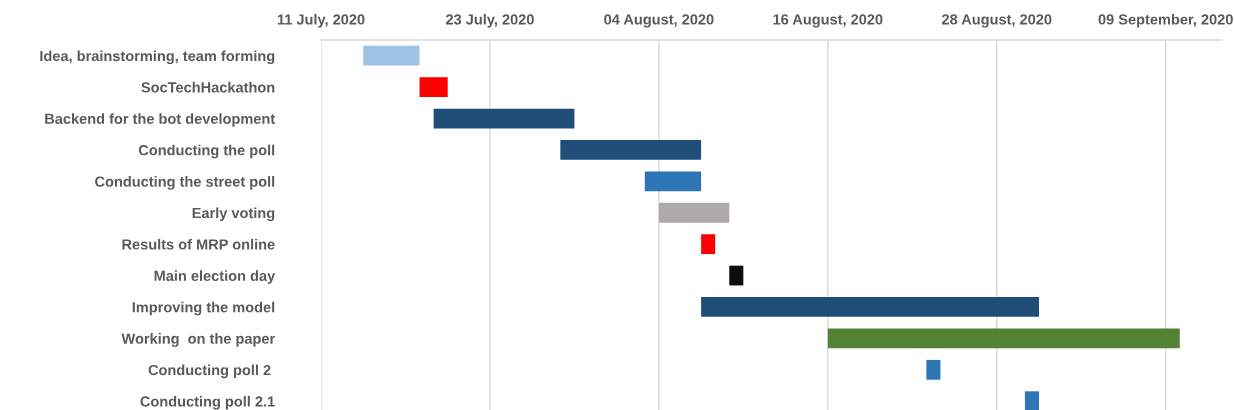 The height and width of the screenshot is (410, 1234). I want to click on x-tick-label: 09 September, 2020, so click(1165, 20).